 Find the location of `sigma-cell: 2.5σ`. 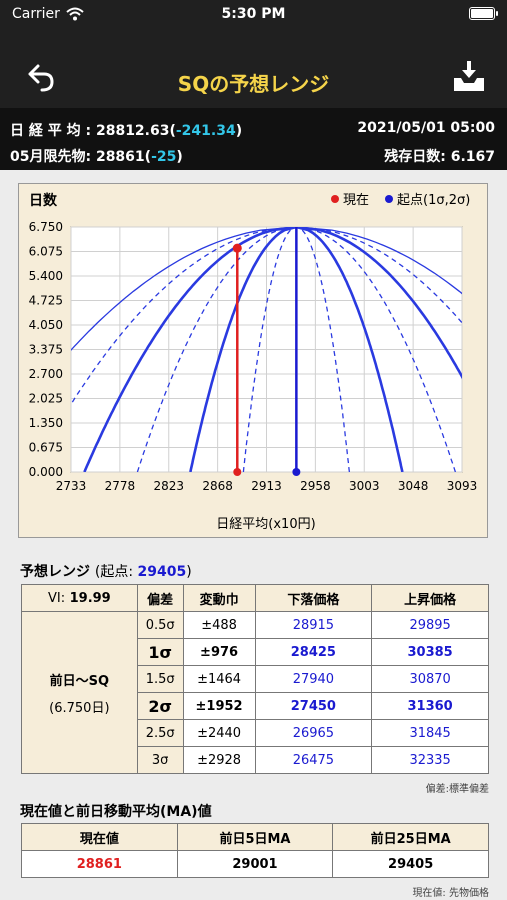

sigma-cell: 2.5σ is located at coordinates (160, 733).